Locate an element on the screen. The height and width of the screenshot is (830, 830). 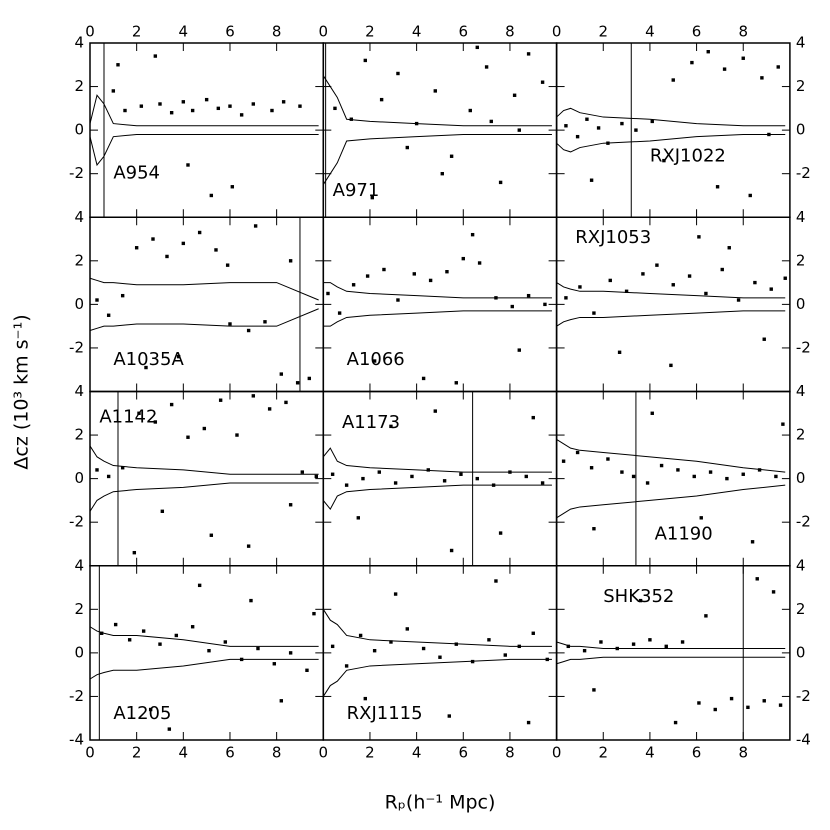
panel-label: A1173 is located at coordinates (371, 422).